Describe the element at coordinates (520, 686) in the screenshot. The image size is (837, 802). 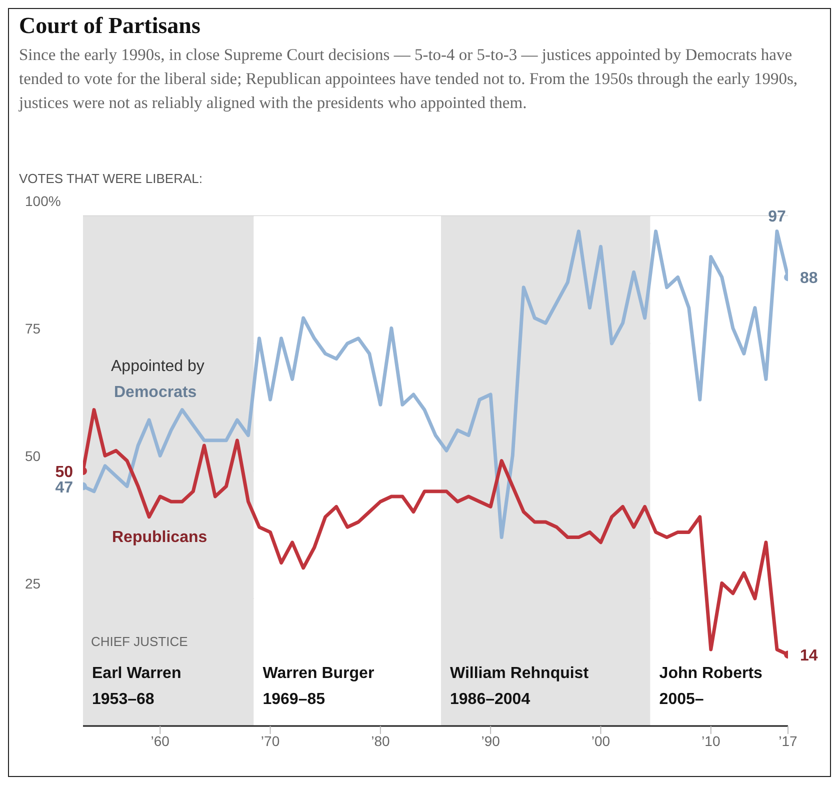
I see `band-label: William Rehnquist 1986–2004` at that location.